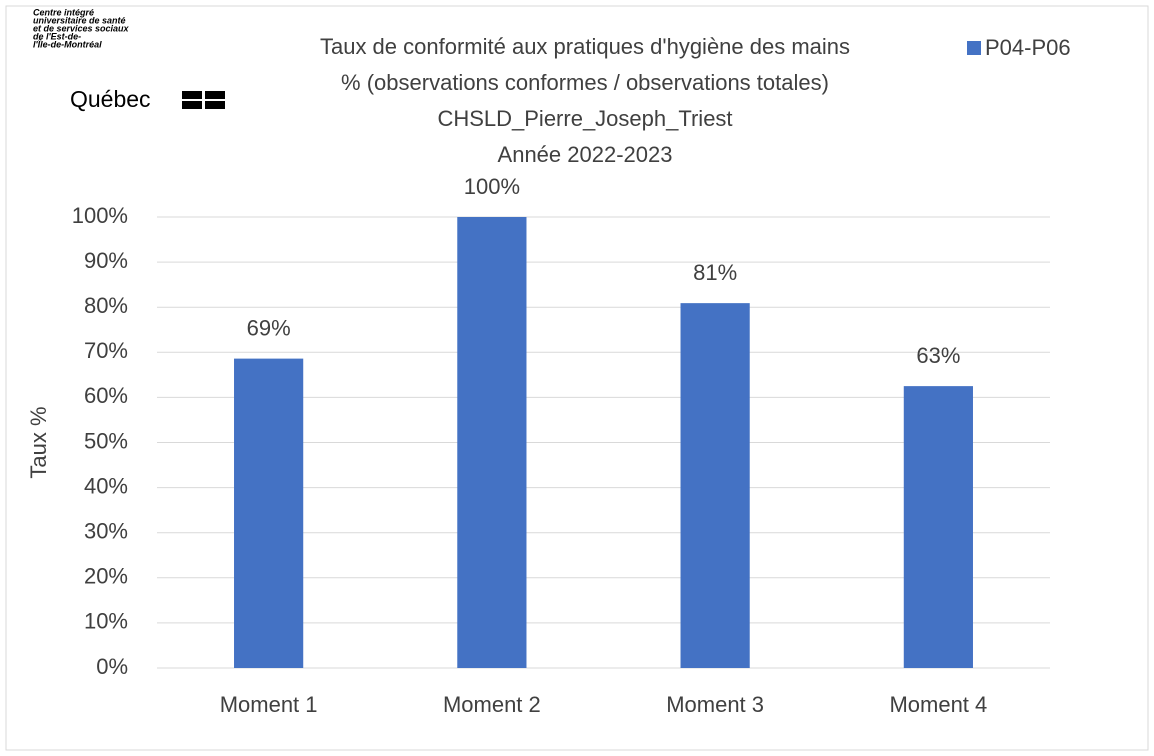 Image resolution: width=1154 pixels, height=756 pixels. Describe the element at coordinates (63, 12) in the screenshot. I see `logo-text: Centre intégré` at that location.